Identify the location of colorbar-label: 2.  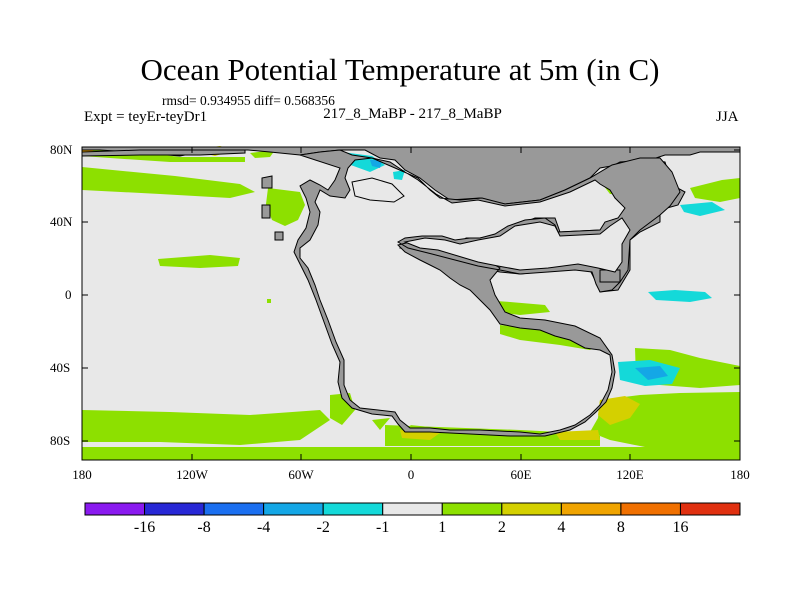
(501, 527).